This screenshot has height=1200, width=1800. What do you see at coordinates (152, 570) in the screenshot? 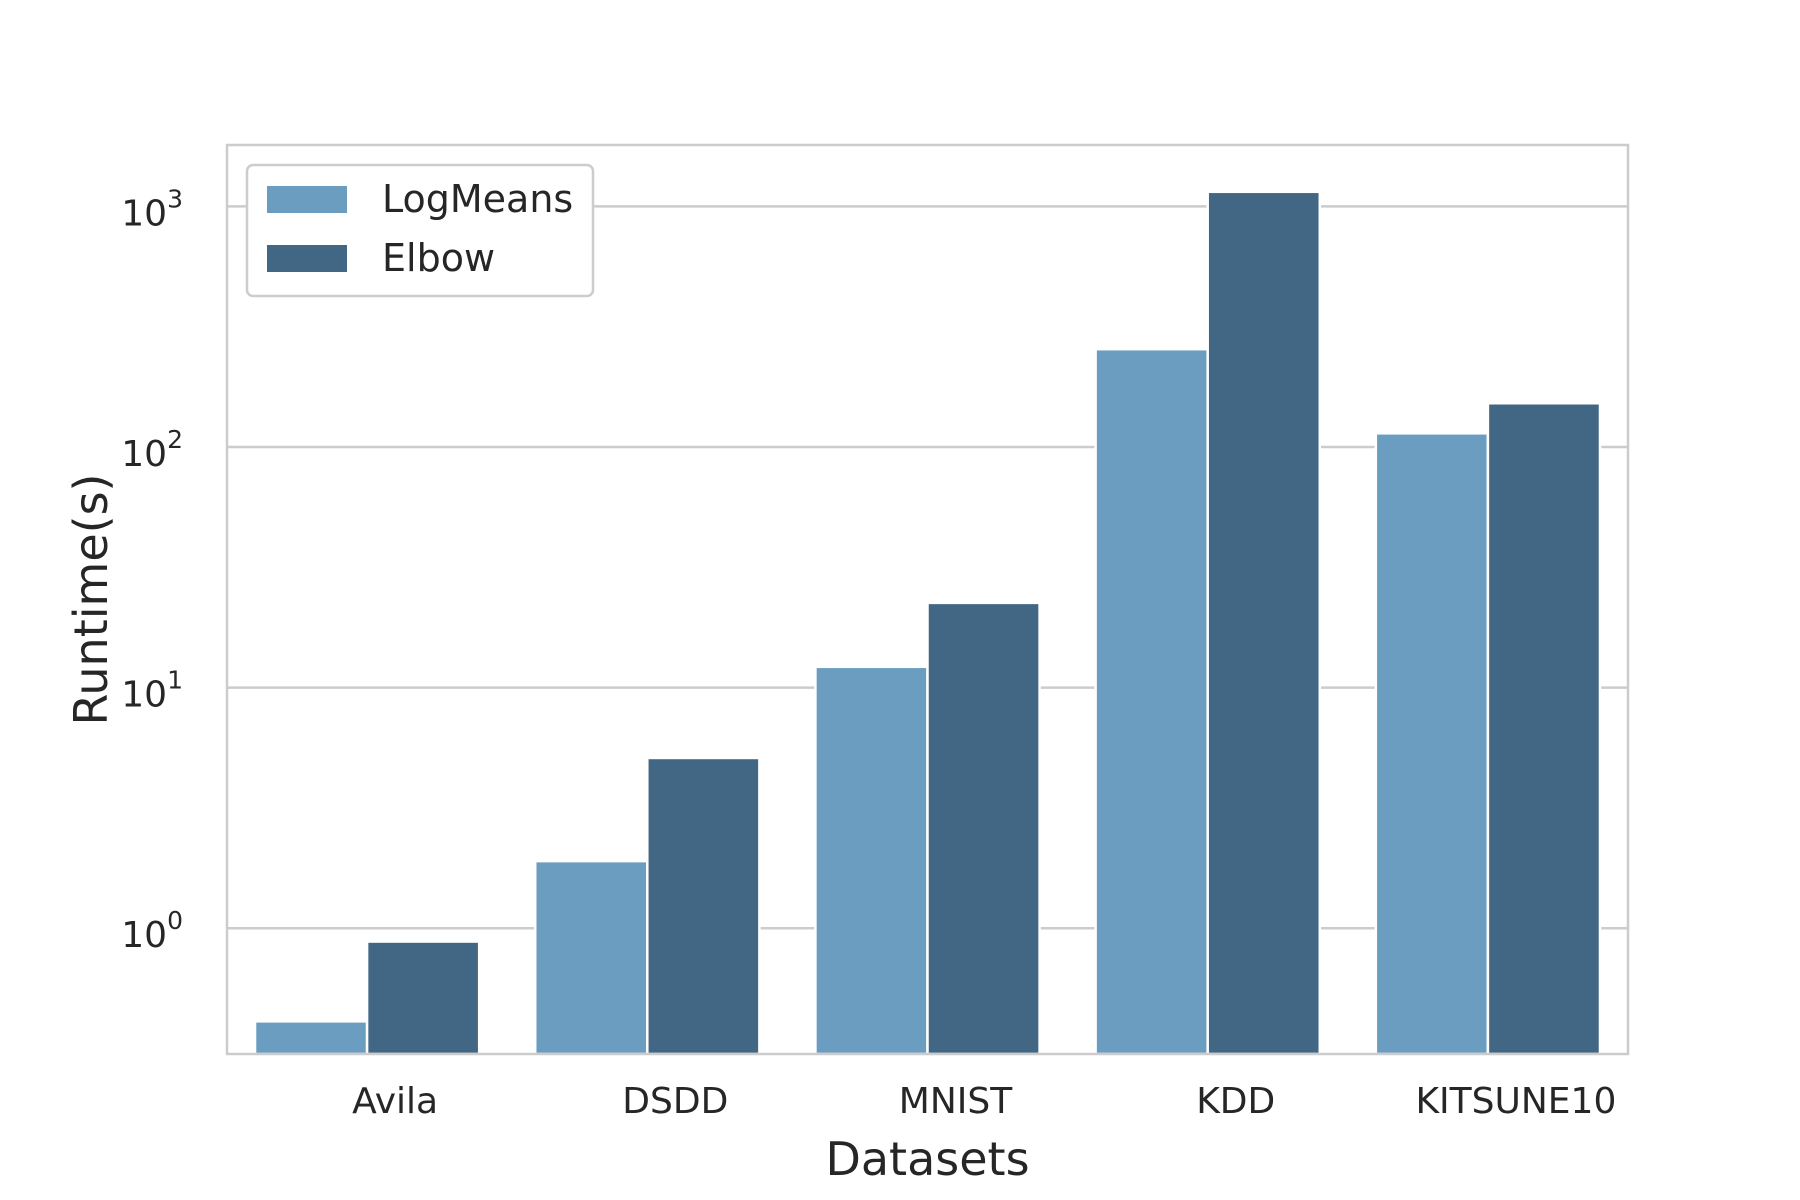
I see `y-tick-labels: 10⁰ 10¹ 10² 10³` at bounding box center [152, 570].